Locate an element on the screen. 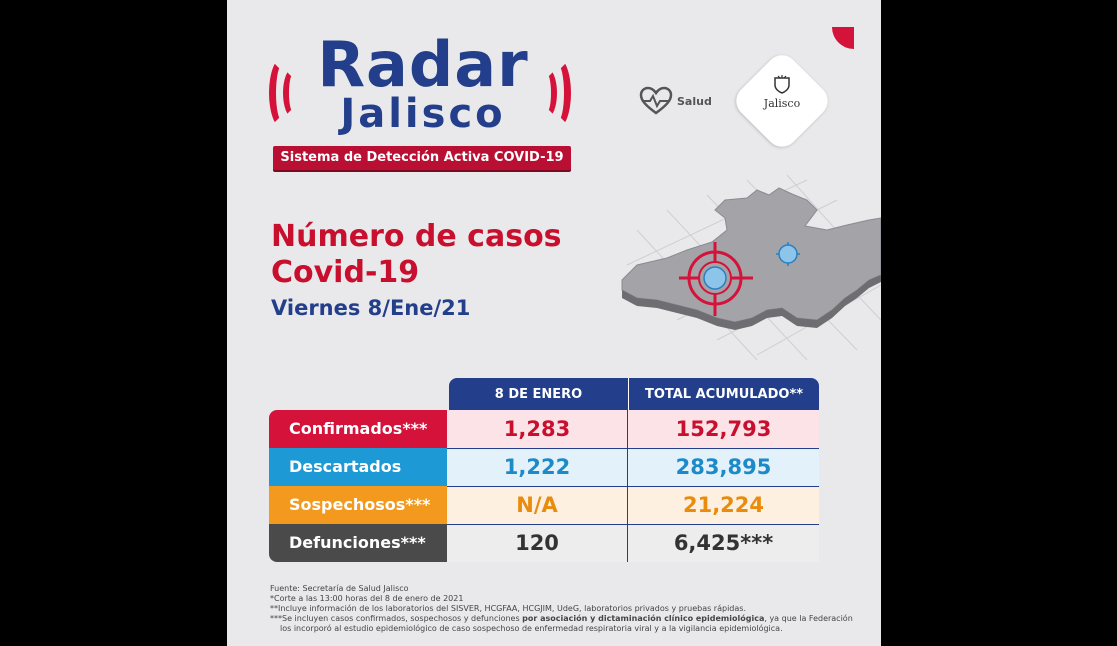 The image size is (1117, 646). row-label: Defunciones*** is located at coordinates (358, 543).